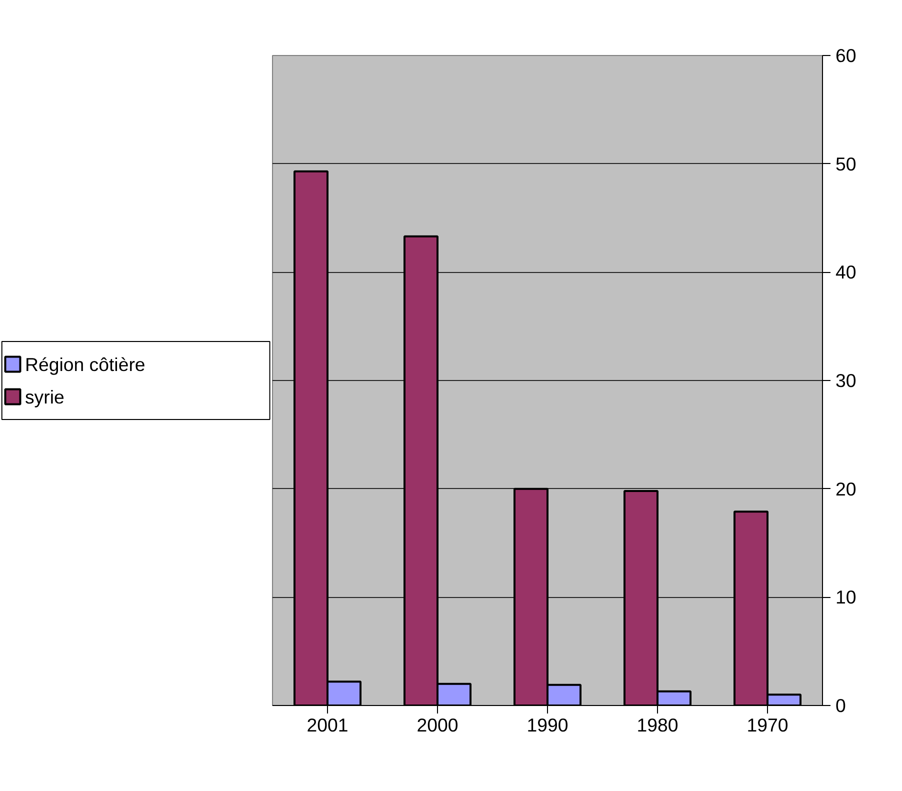 Image resolution: width=902 pixels, height=791 pixels. What do you see at coordinates (841, 705) in the screenshot?
I see `y-tick-label: 0` at bounding box center [841, 705].